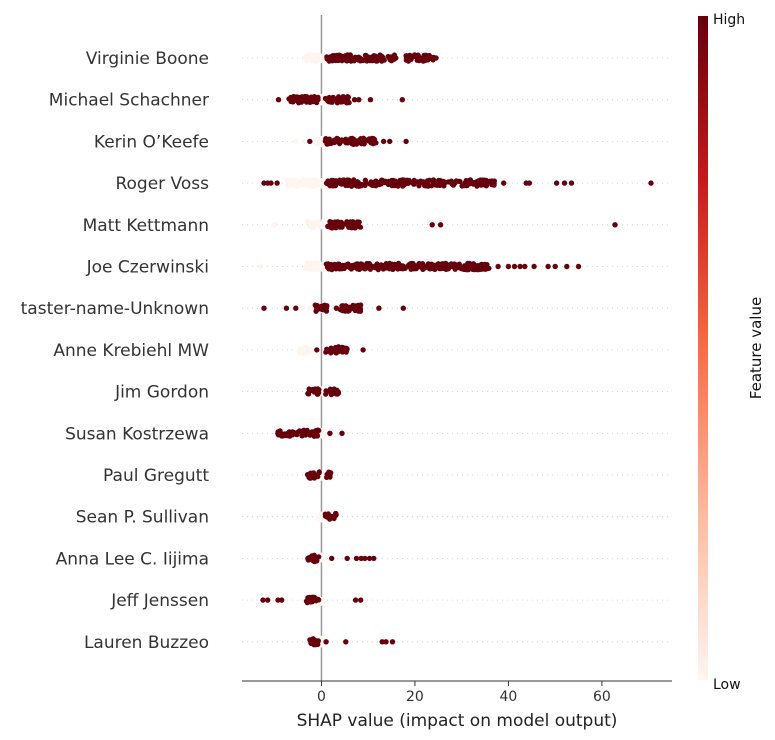 The height and width of the screenshot is (740, 775). Describe the element at coordinates (602, 697) in the screenshot. I see `x-tick-label: 60` at that location.